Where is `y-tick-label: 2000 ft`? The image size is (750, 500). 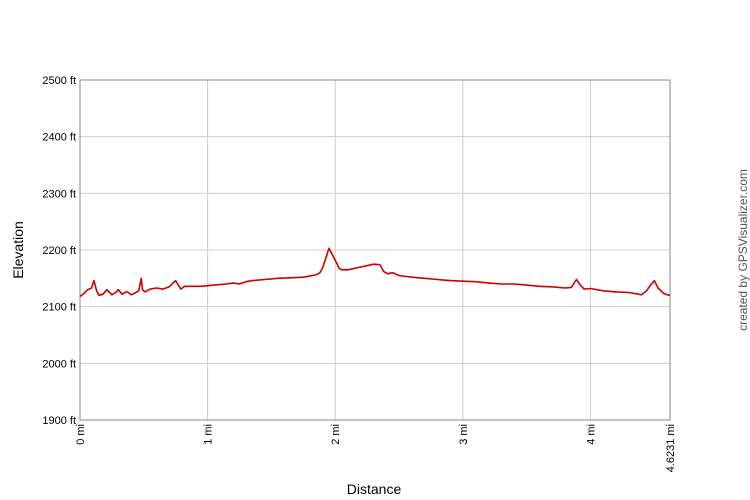 y-tick-label: 2000 ft is located at coordinates (59, 364).